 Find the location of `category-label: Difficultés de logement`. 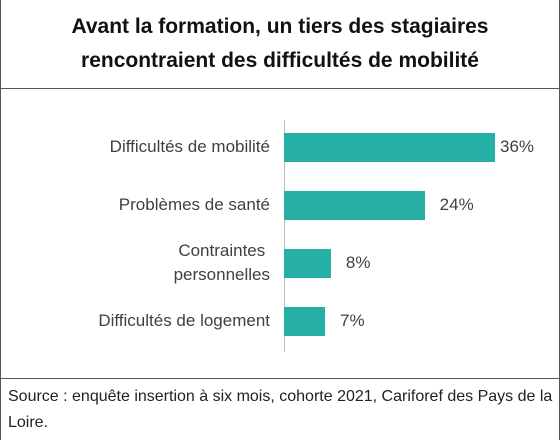

category-label: Difficultés de logement is located at coordinates (184, 320).